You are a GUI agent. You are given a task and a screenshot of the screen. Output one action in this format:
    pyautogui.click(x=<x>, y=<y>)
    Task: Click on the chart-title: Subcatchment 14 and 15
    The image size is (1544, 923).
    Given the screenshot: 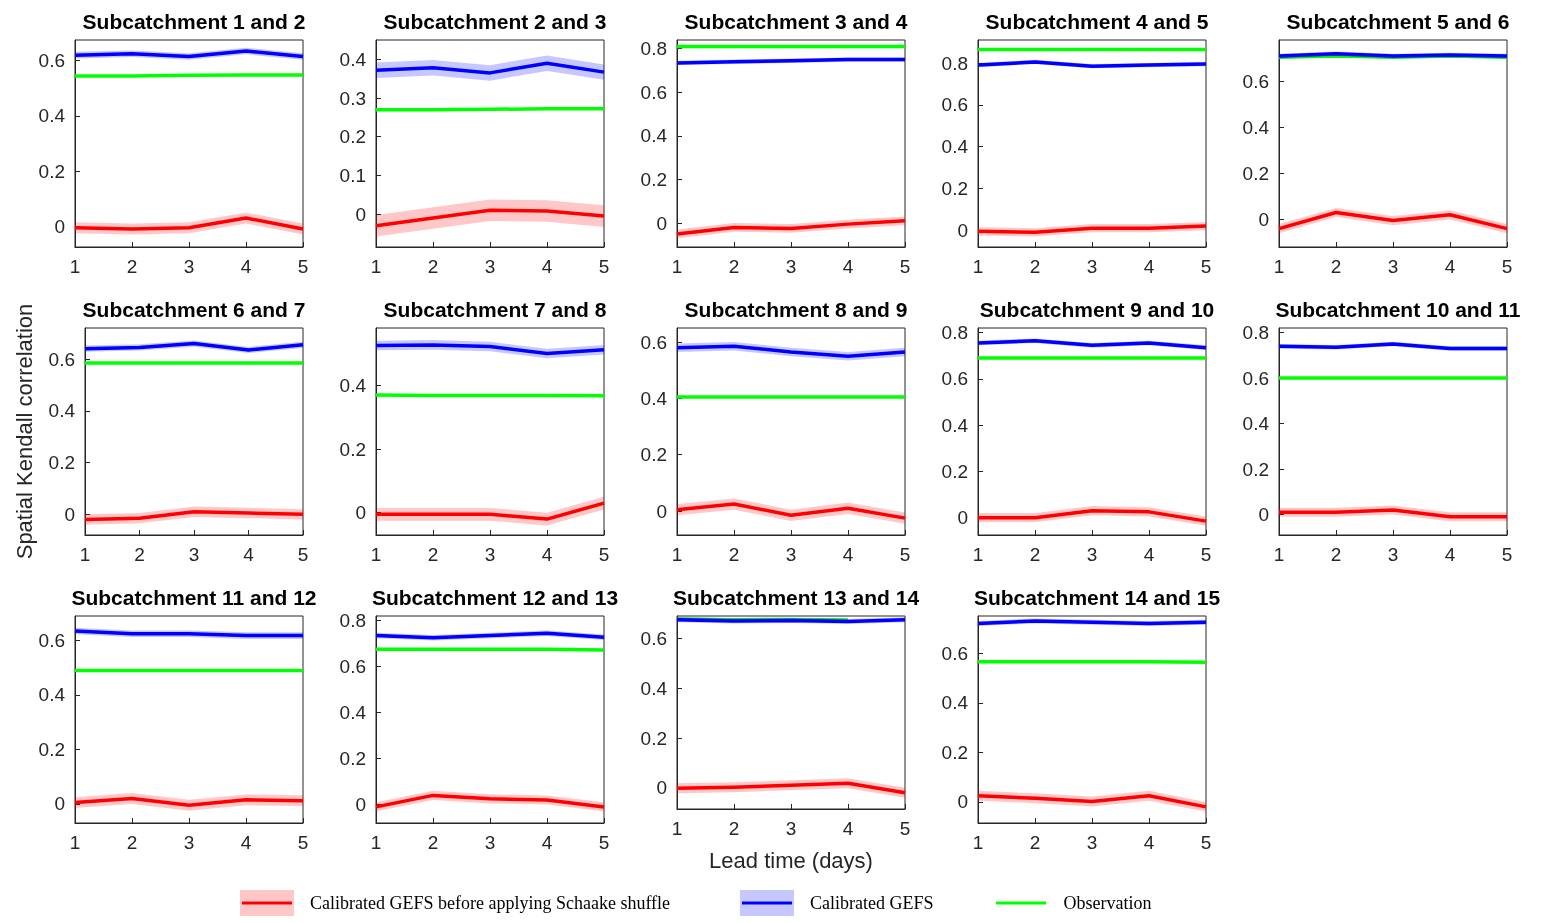 What is the action you would take?
    pyautogui.click(x=1097, y=597)
    